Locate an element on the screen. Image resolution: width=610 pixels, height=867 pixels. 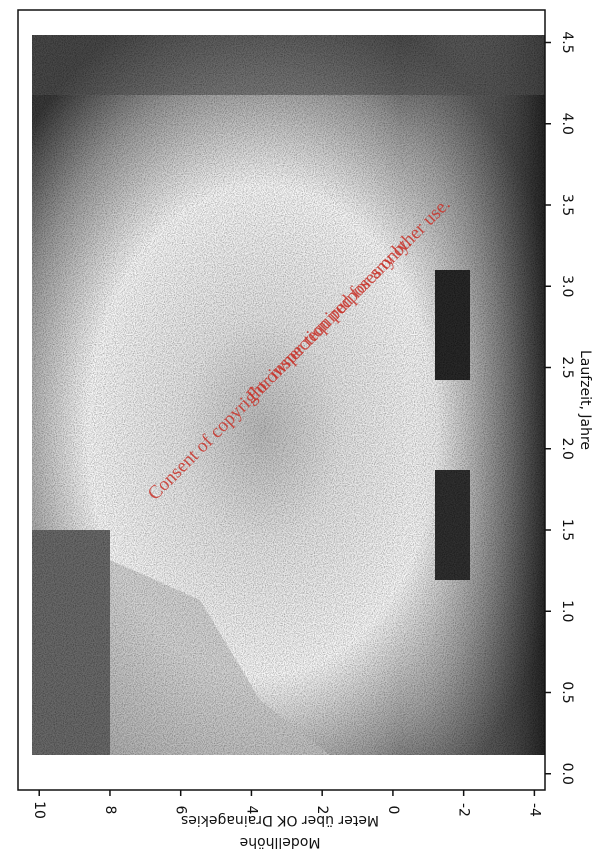
x-tick-label: 2.0 is located at coordinates (567, 449).